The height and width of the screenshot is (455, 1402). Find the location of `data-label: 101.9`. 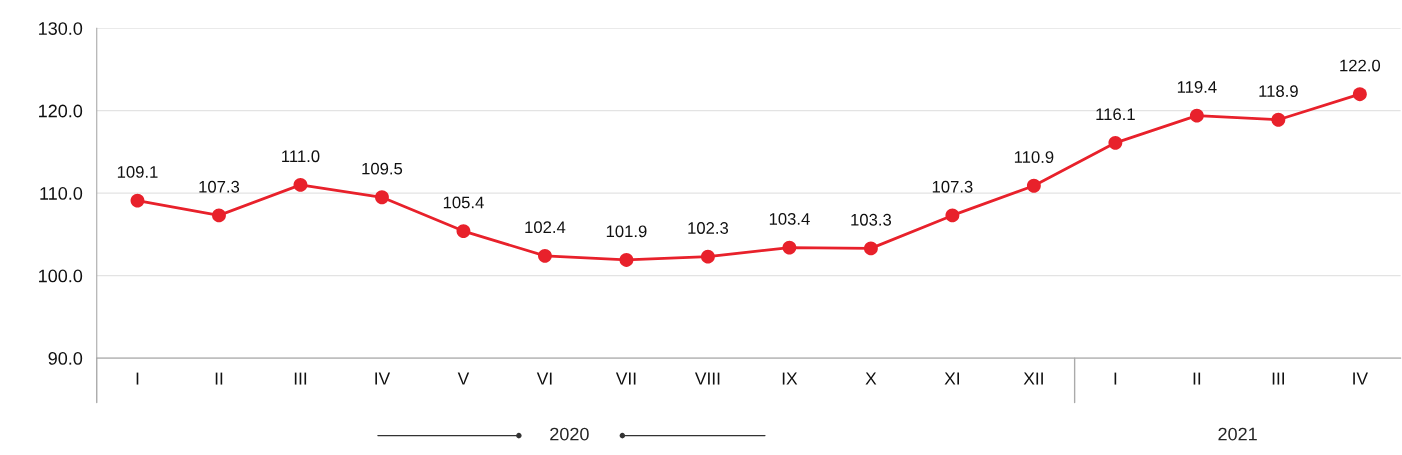

data-label: 101.9 is located at coordinates (626, 231).